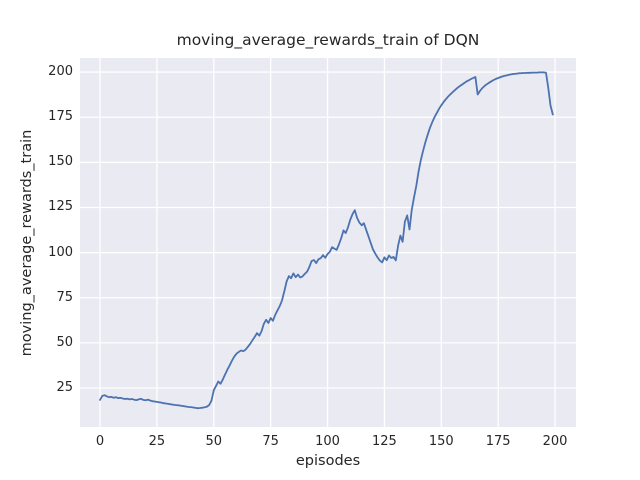  Describe the element at coordinates (498, 441) in the screenshot. I see `x-tick-label: 175` at that location.